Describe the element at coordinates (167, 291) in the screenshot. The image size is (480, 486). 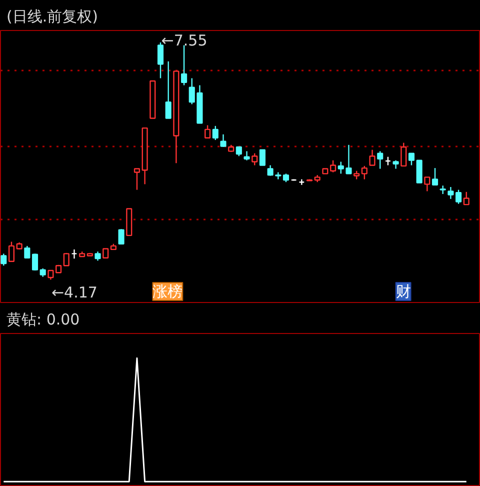
I see `annotation: 涨榜` at that location.